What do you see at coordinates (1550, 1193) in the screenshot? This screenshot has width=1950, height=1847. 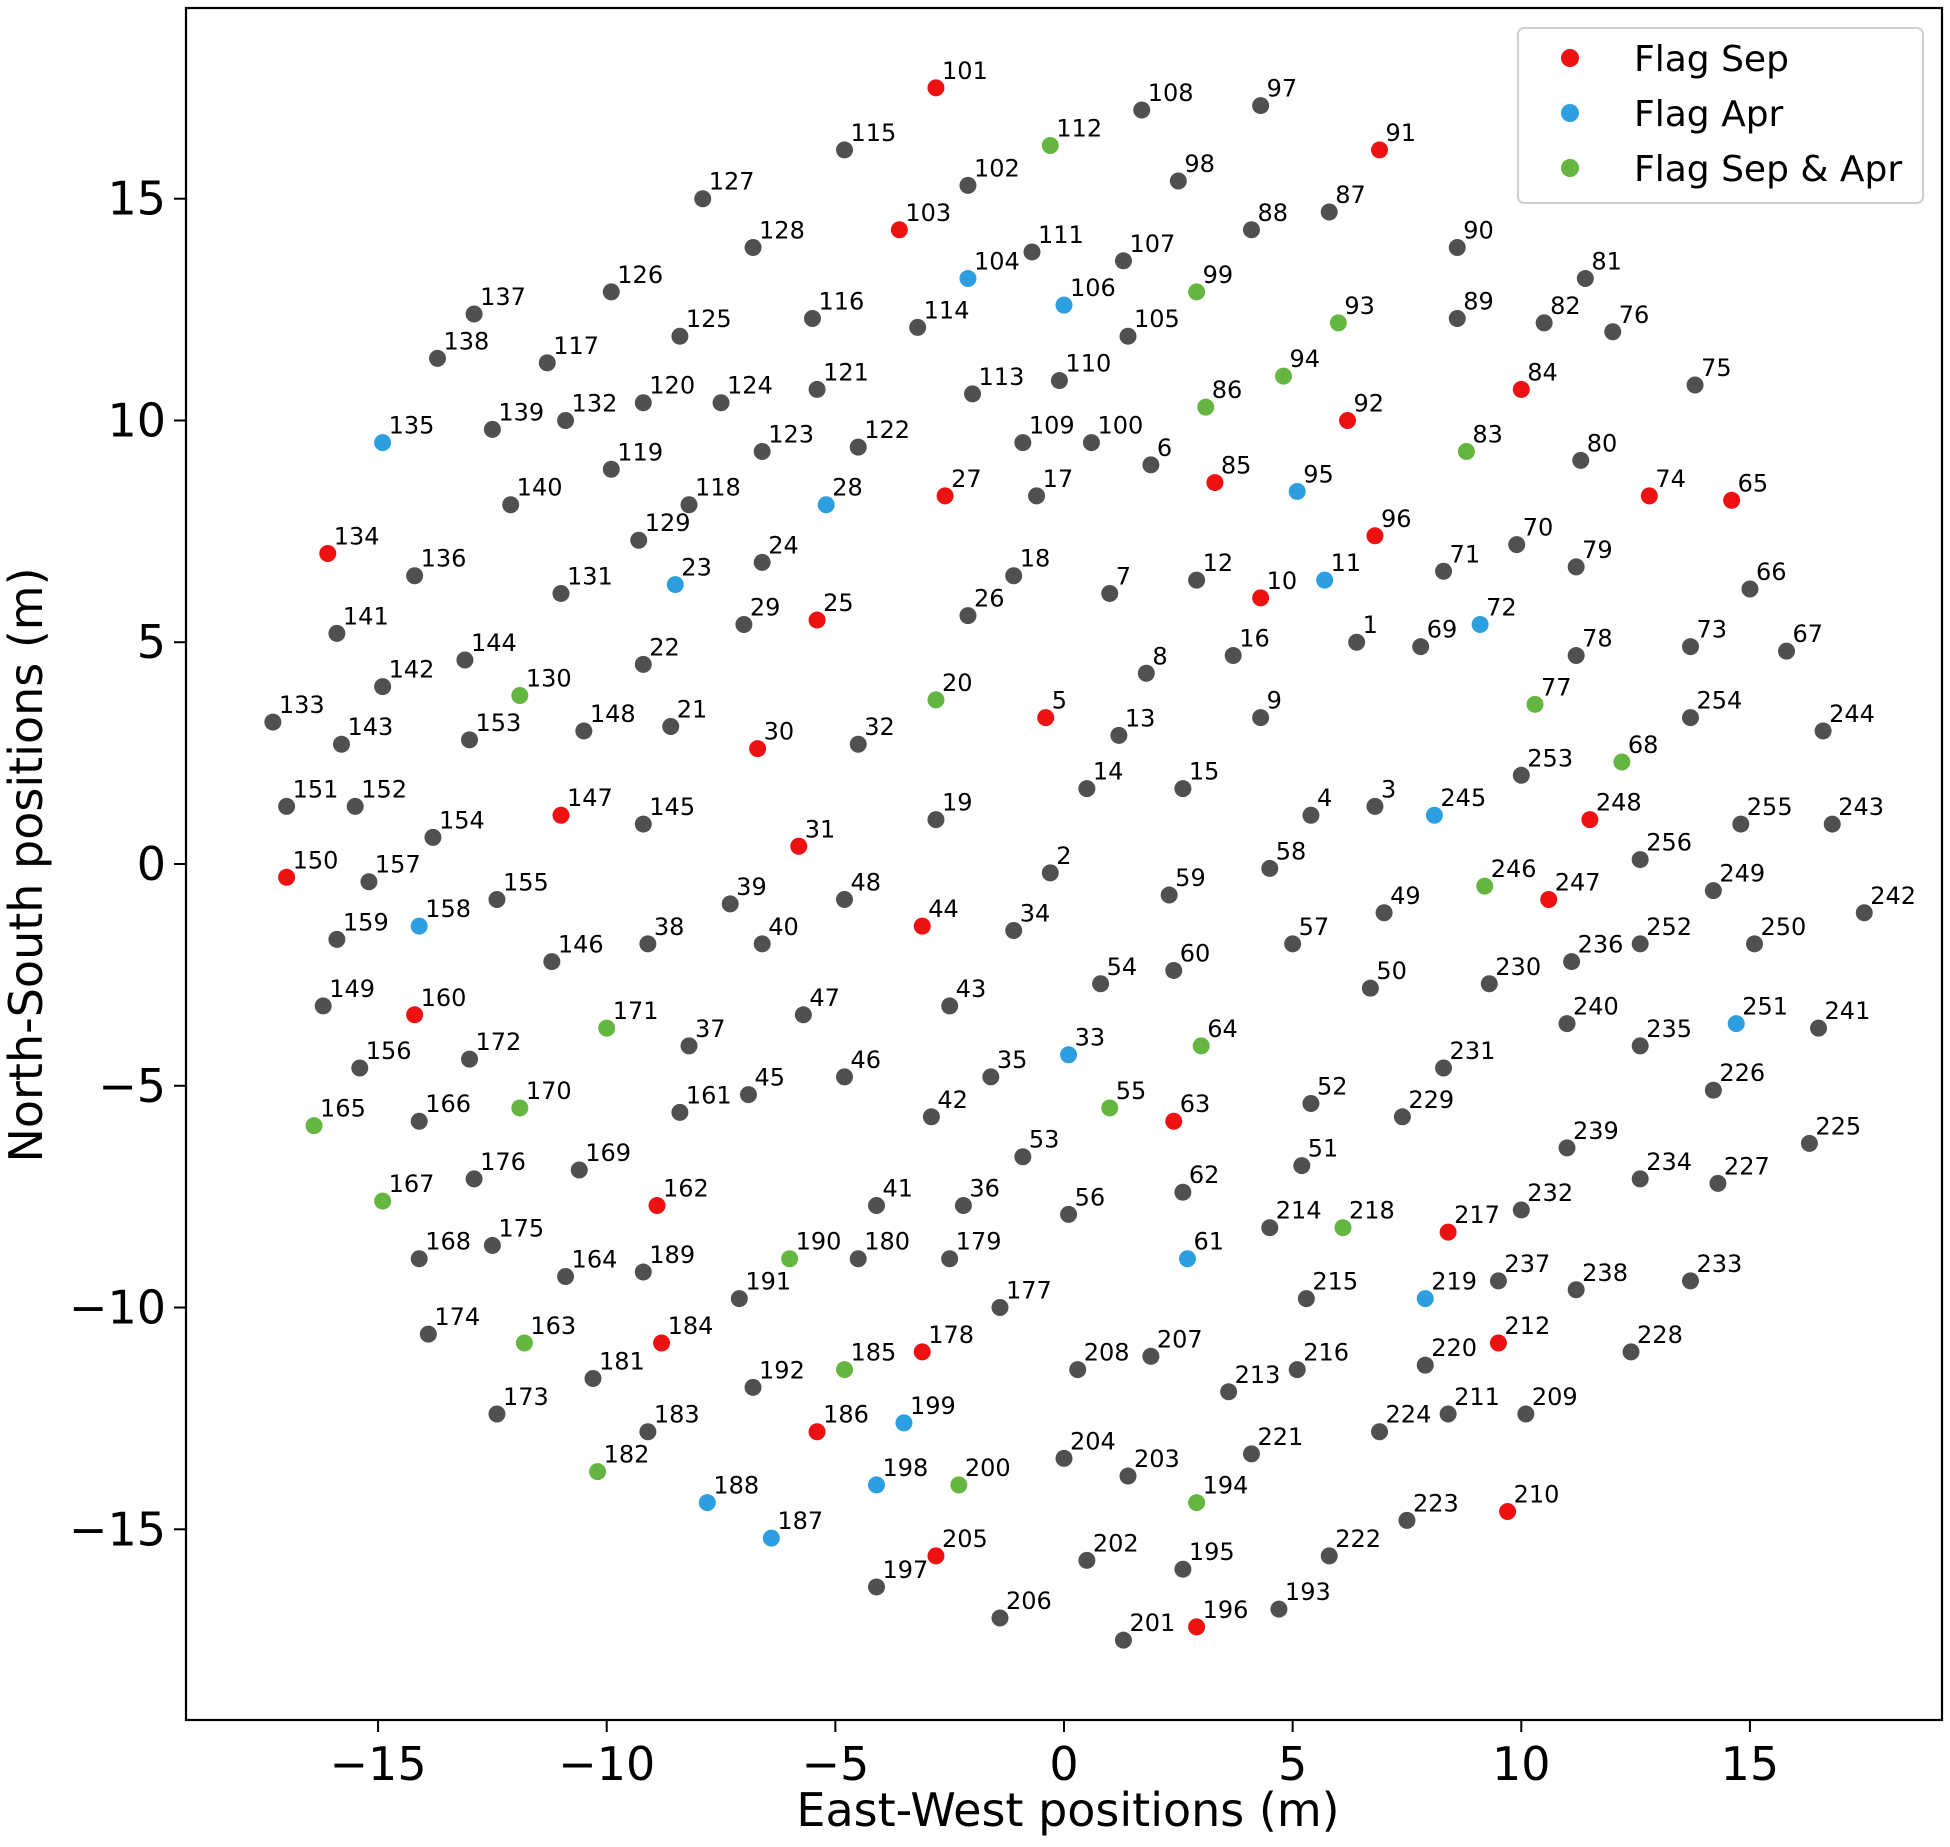 I see `point-label-232: 232` at bounding box center [1550, 1193].